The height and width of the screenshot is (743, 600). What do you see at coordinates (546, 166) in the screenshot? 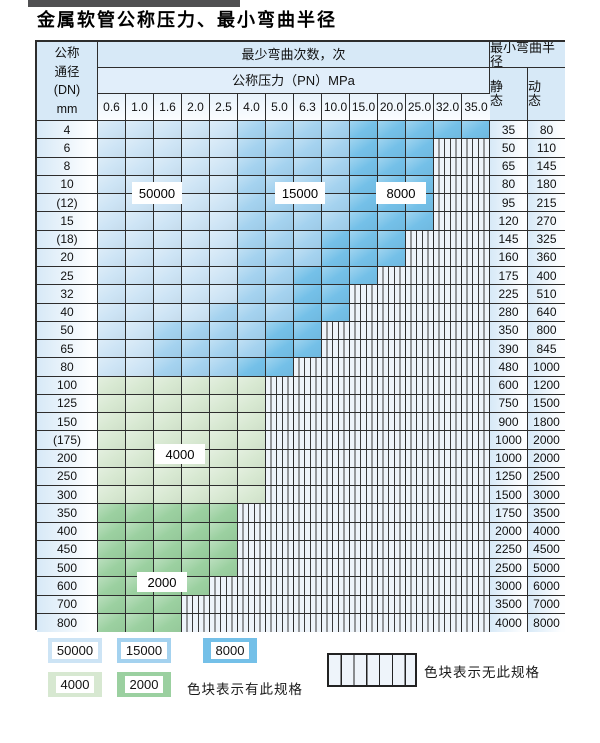
I see `dynamic-radius-value: 145` at bounding box center [546, 166].